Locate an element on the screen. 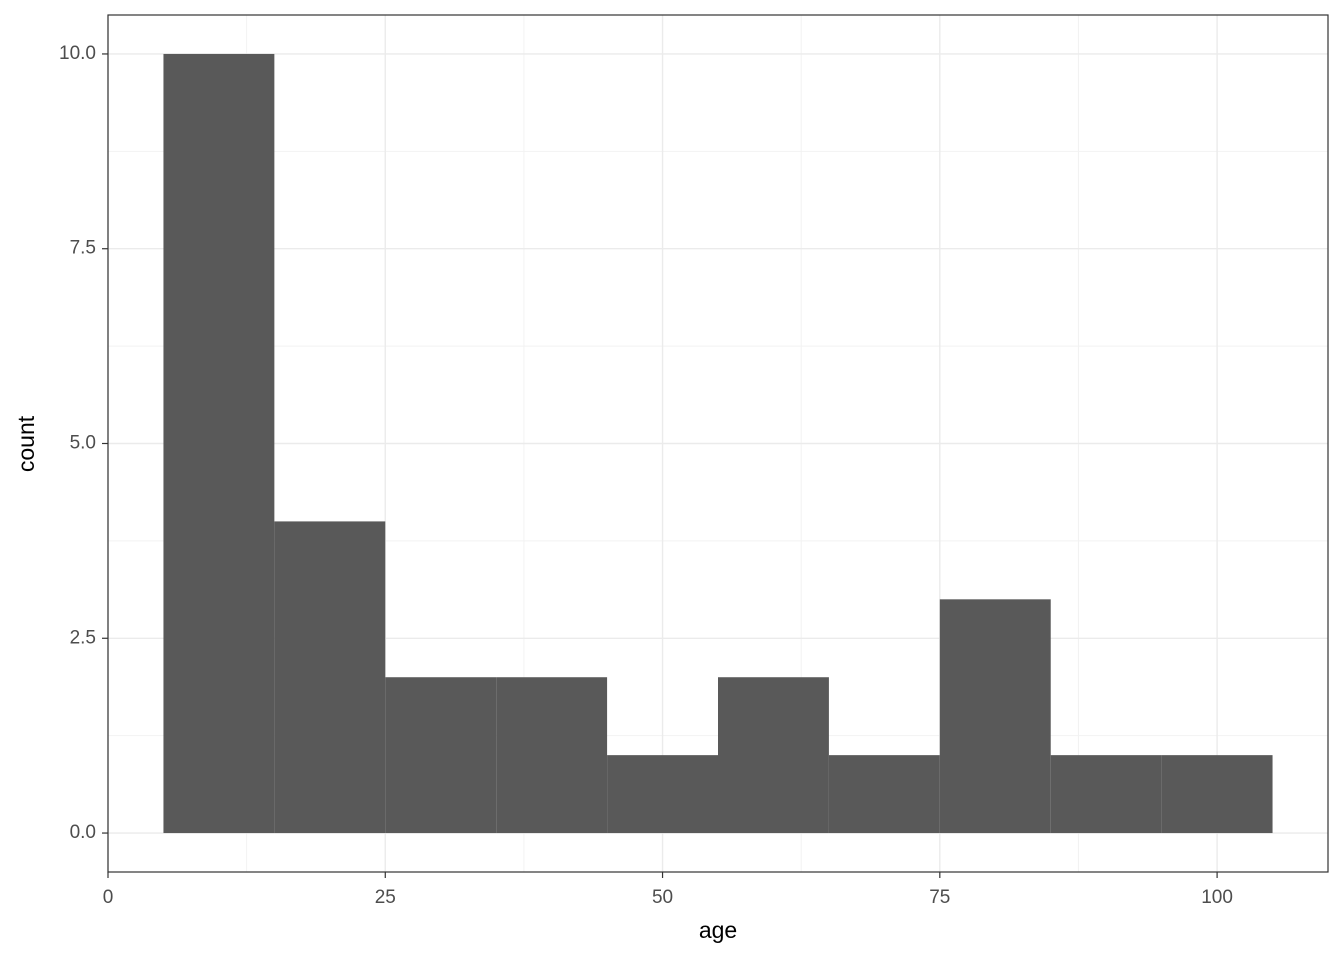 This screenshot has height=960, width=1344. x-tick-label: 50 is located at coordinates (662, 897).